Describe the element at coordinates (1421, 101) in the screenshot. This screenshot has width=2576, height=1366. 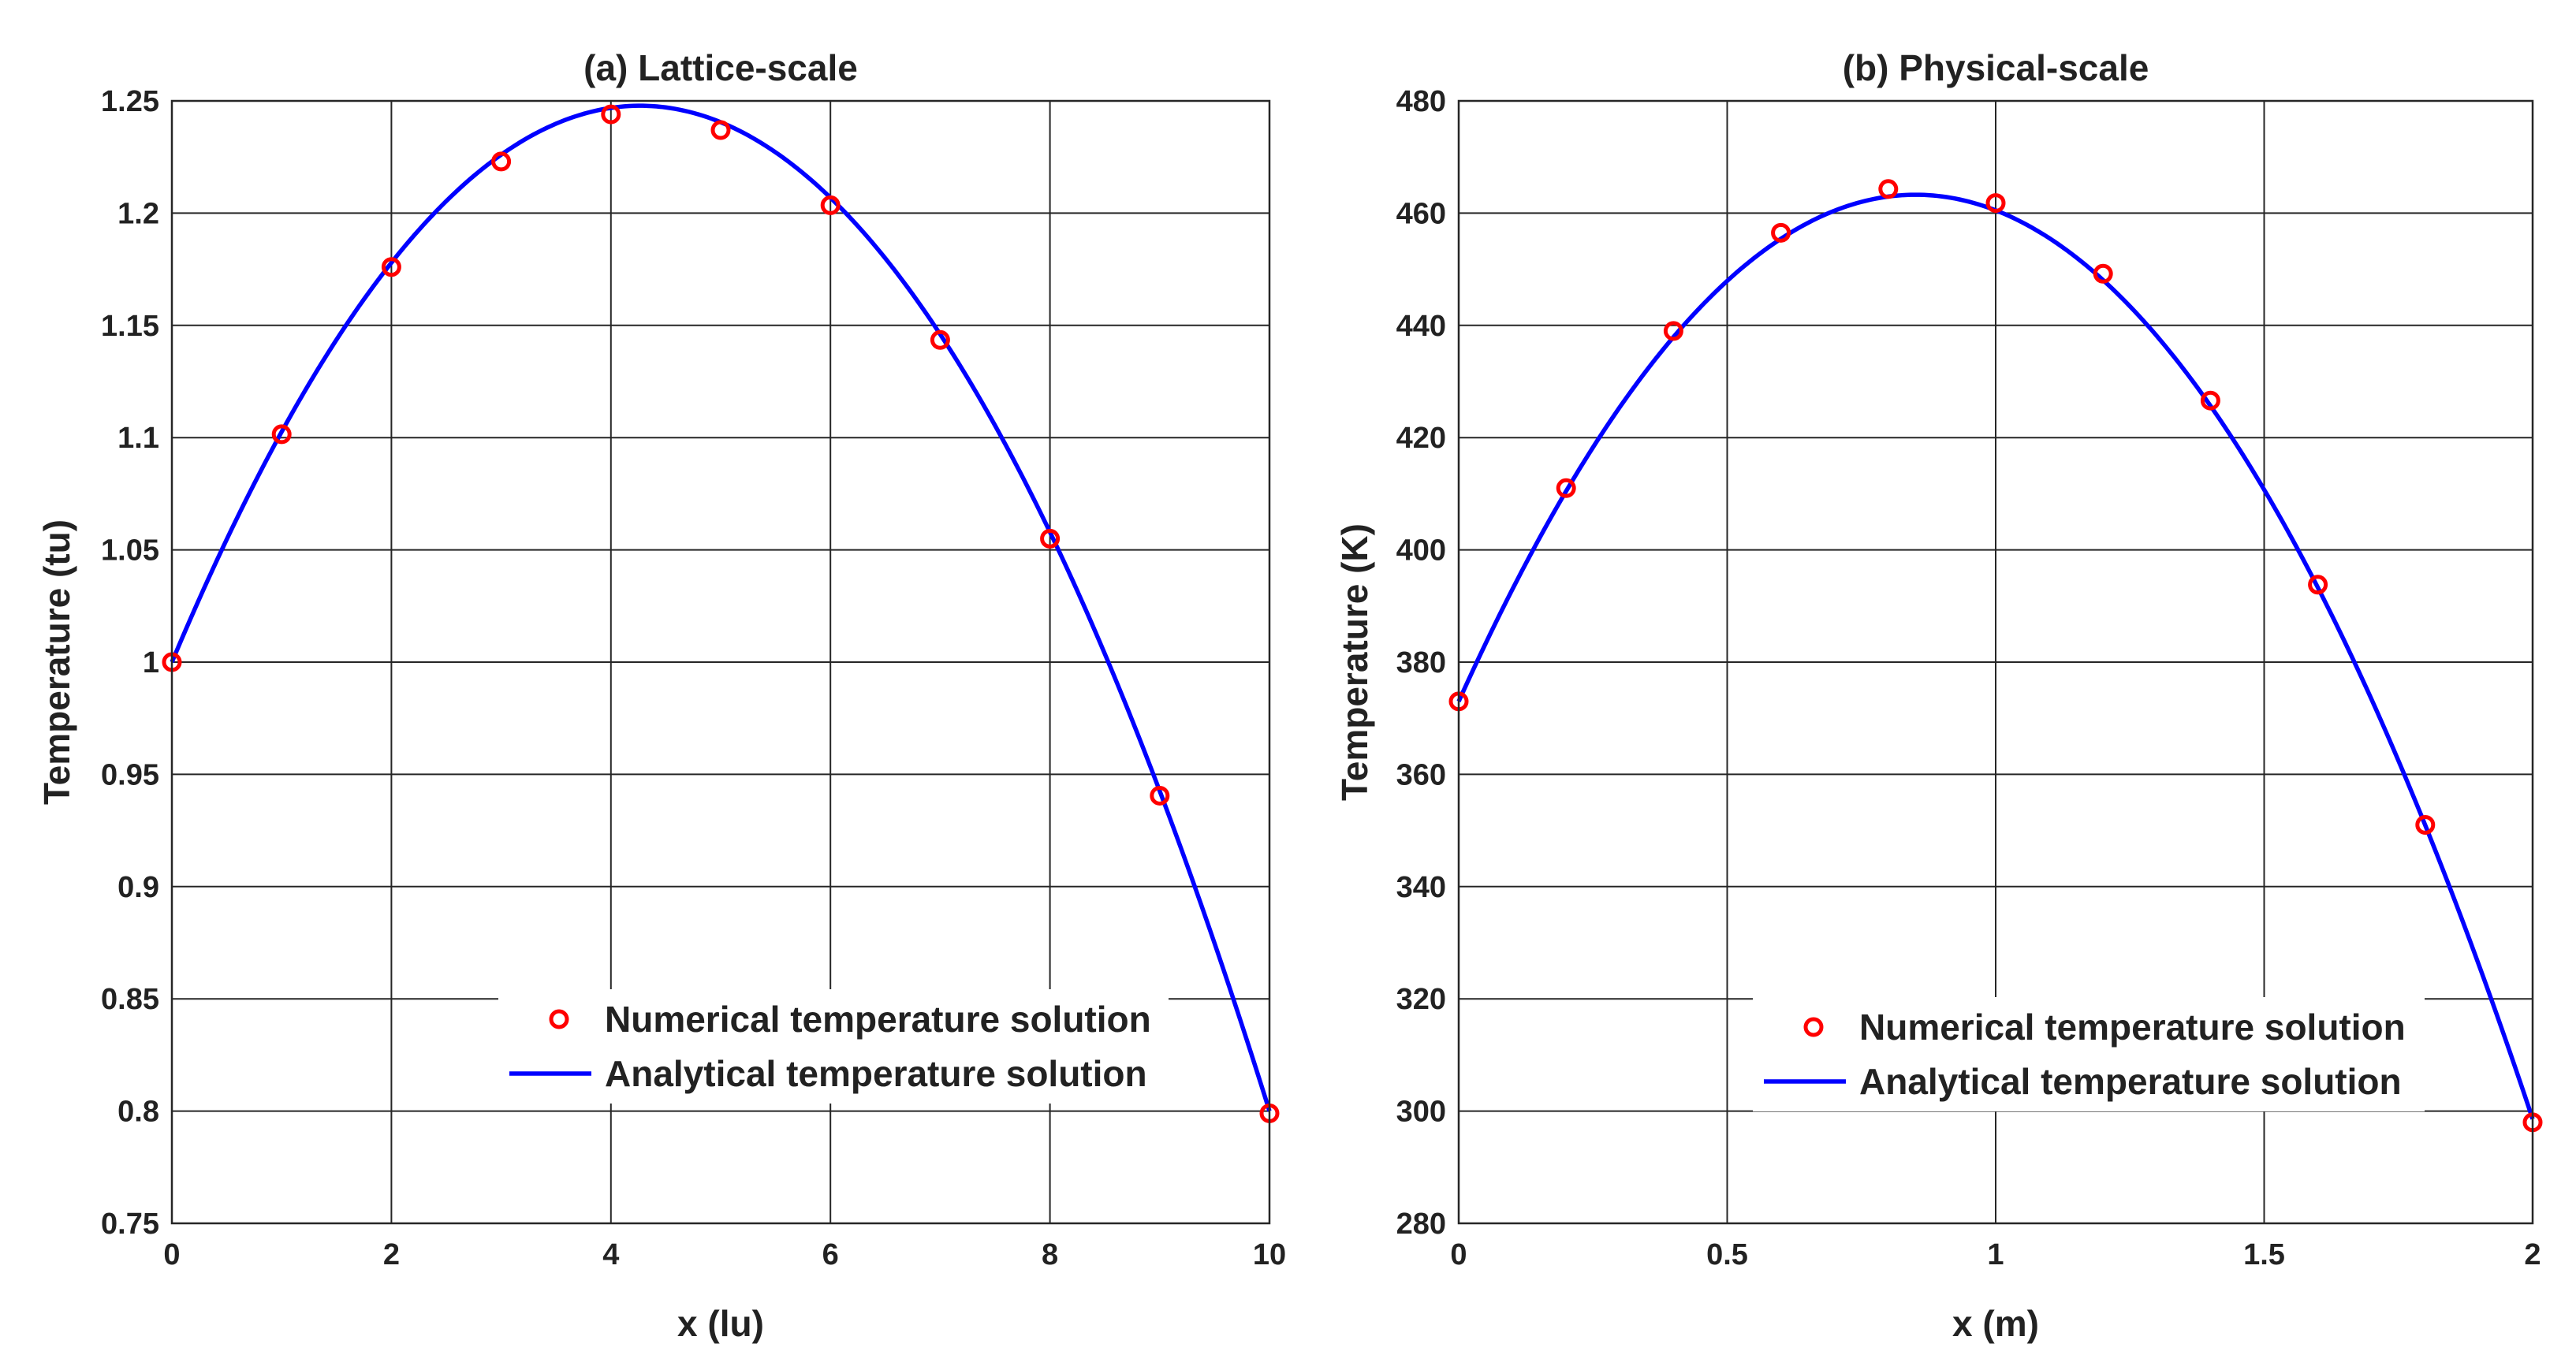
I see `y-tick-label: 480` at that location.